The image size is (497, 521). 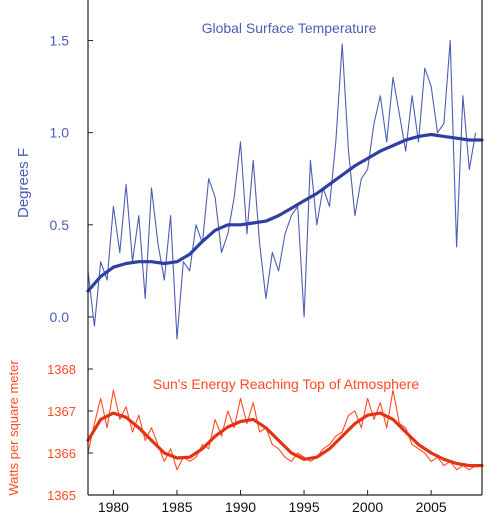 What do you see at coordinates (272, 502) in the screenshot?
I see `x-axis: 1980 1985 1990 1995 2000 2005` at bounding box center [272, 502].